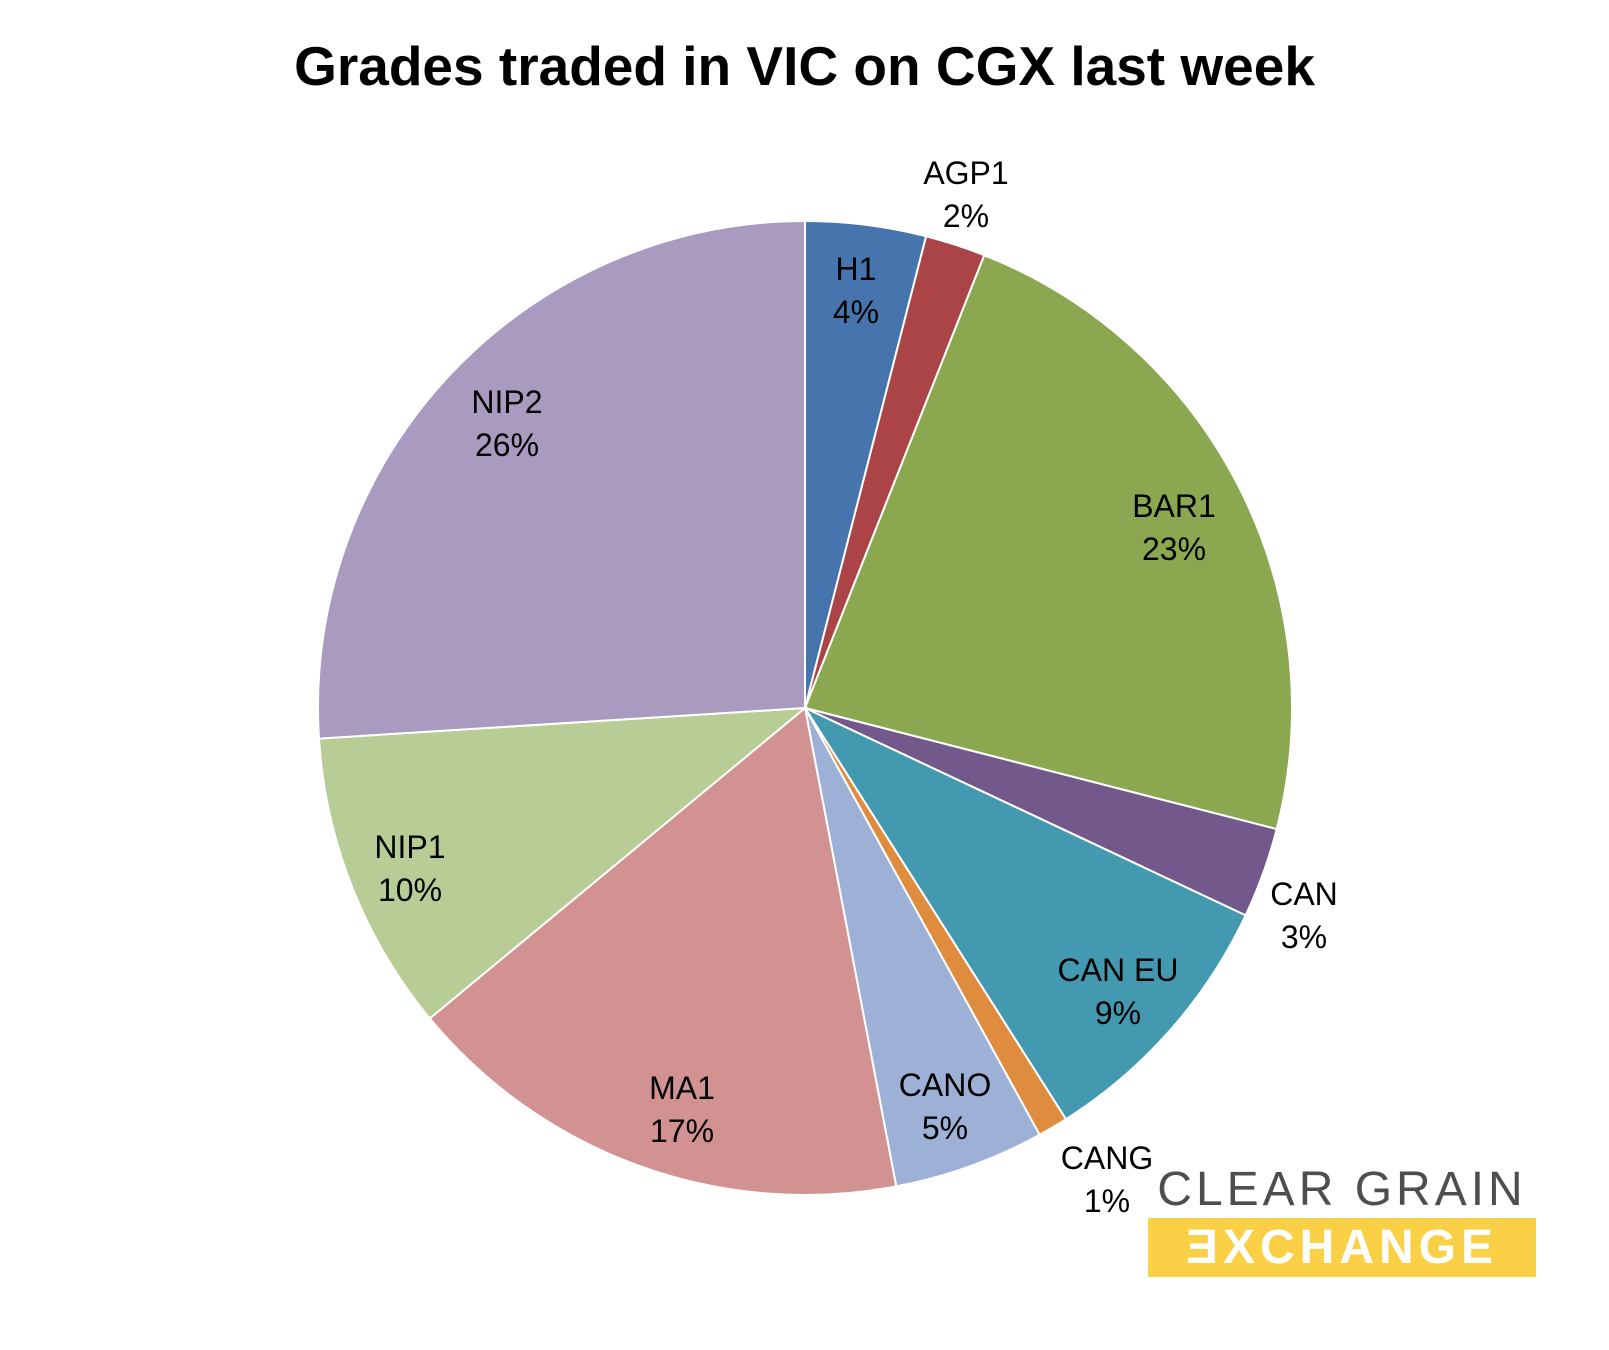  What do you see at coordinates (966, 216) in the screenshot?
I see `slice-label-percent: 2%` at bounding box center [966, 216].